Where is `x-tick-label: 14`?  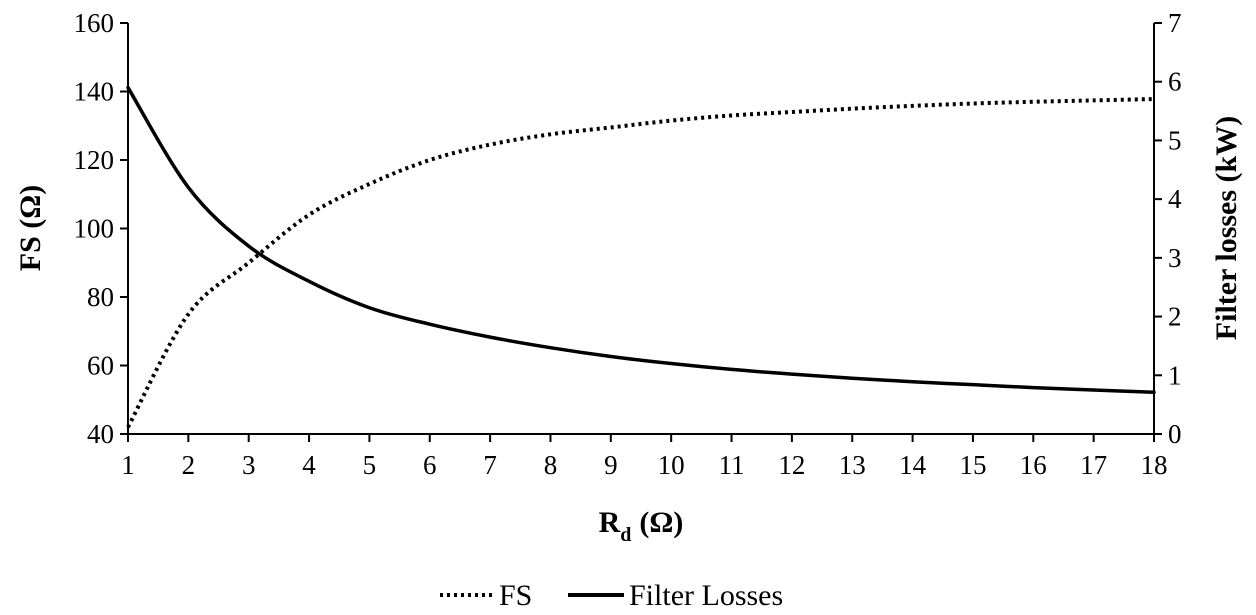
x-tick-label: 14 is located at coordinates (913, 465).